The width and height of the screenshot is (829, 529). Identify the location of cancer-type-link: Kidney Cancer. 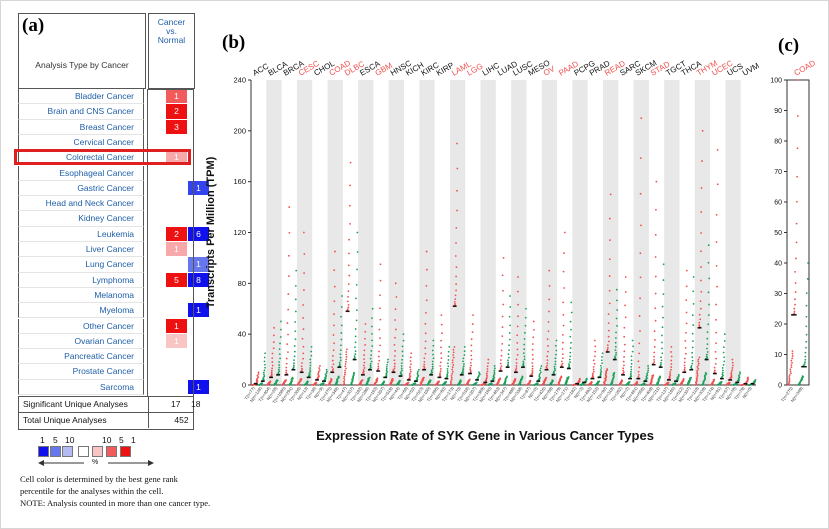
(81, 219).